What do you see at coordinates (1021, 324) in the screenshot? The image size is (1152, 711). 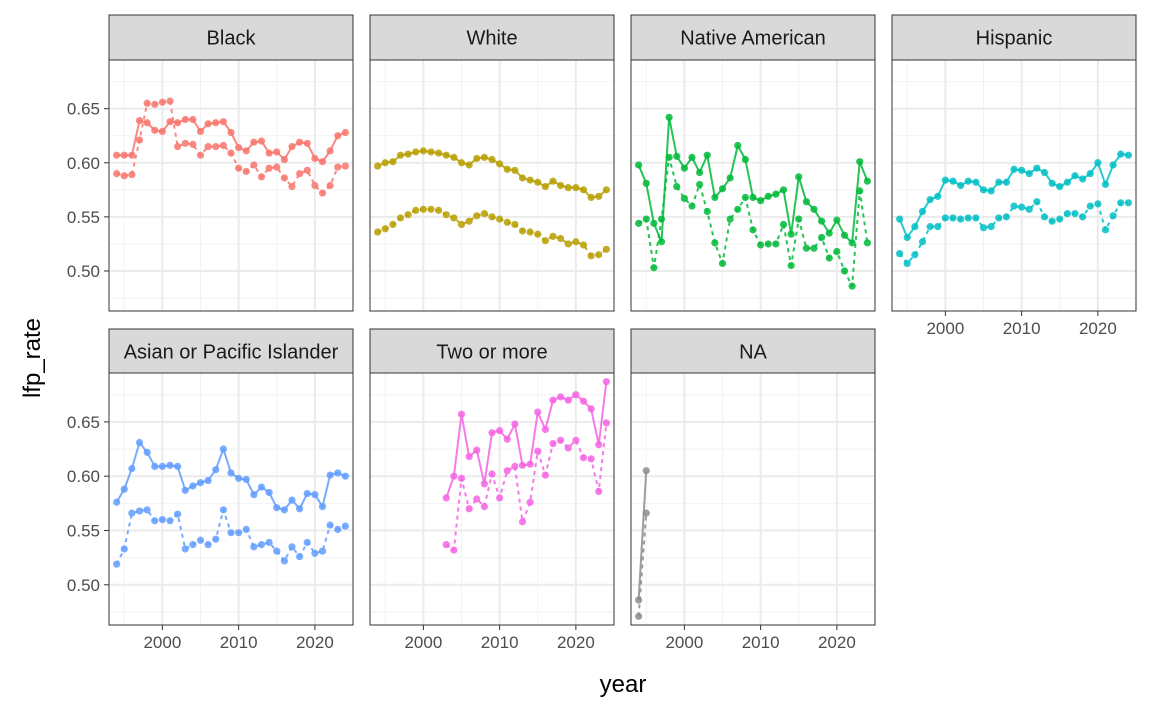 I see `x-axis: 2000 2010 2020` at bounding box center [1021, 324].